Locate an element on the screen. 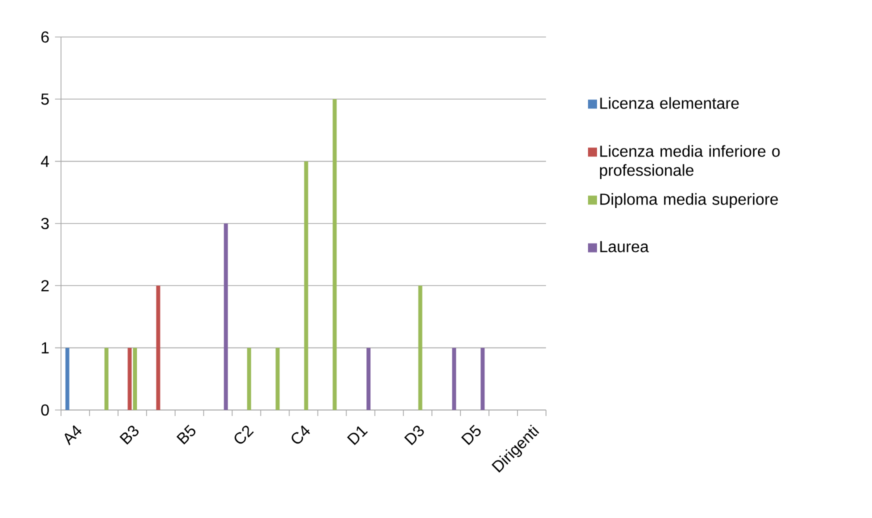 This screenshot has height=518, width=872. x-tick-label: A4 is located at coordinates (73, 435).